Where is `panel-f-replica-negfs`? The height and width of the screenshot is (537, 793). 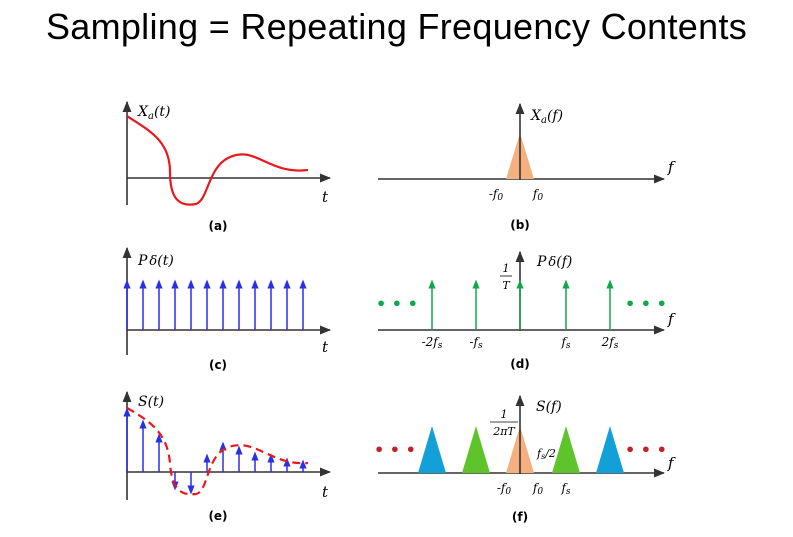
panel-f-replica-negfs is located at coordinates (476, 449).